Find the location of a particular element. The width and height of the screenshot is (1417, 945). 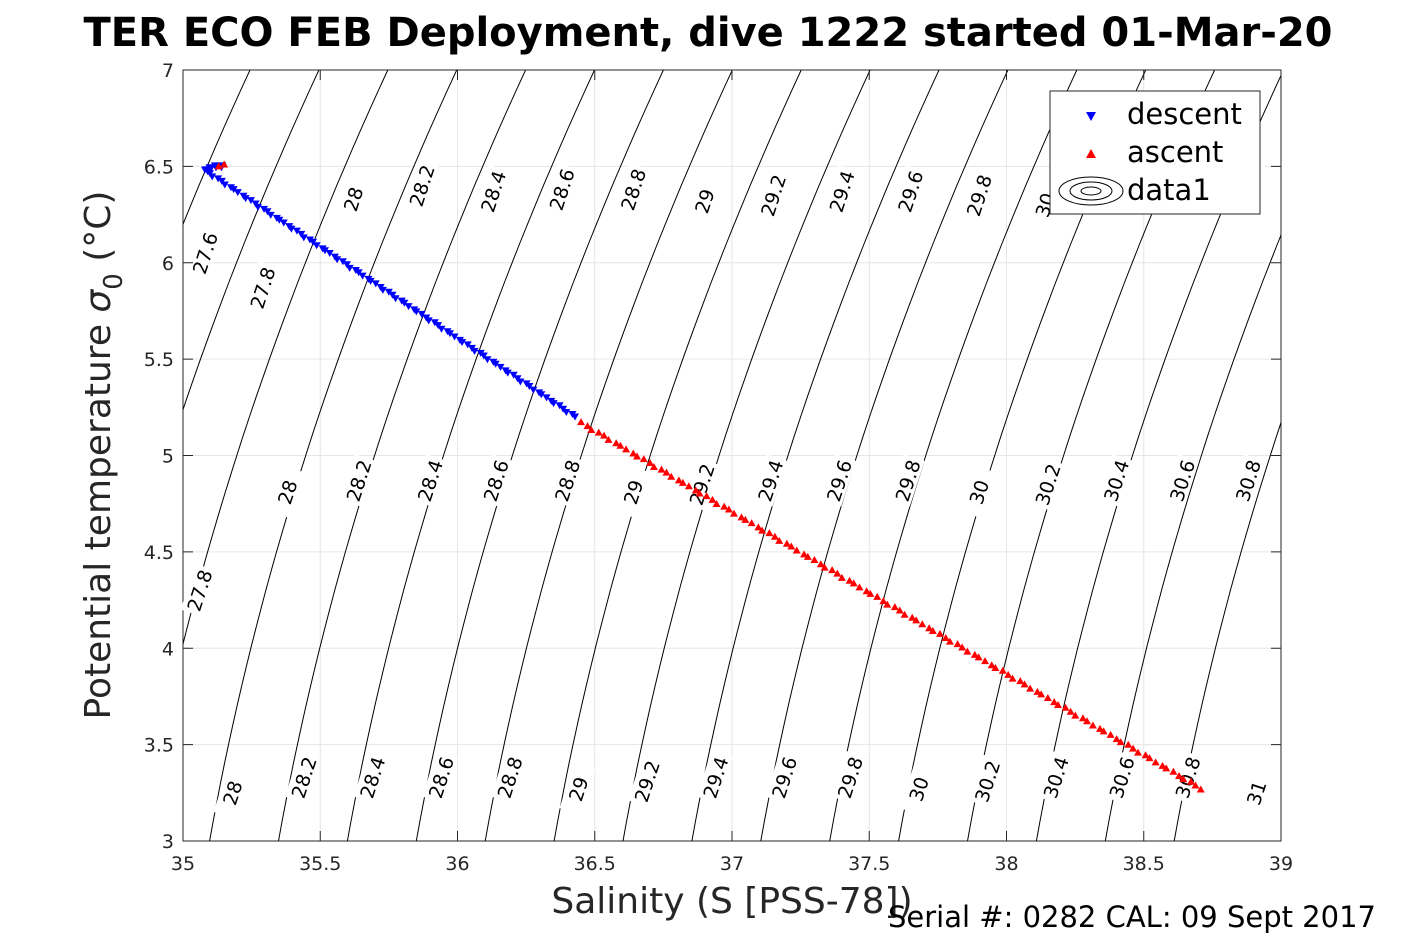

contour-label-group: 28.2 is located at coordinates (358, 480).